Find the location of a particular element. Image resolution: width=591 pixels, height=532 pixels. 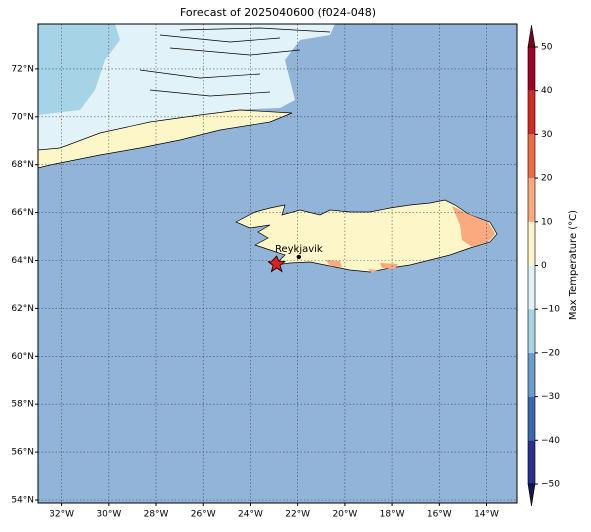

colorbar-over is located at coordinates (531, 36).